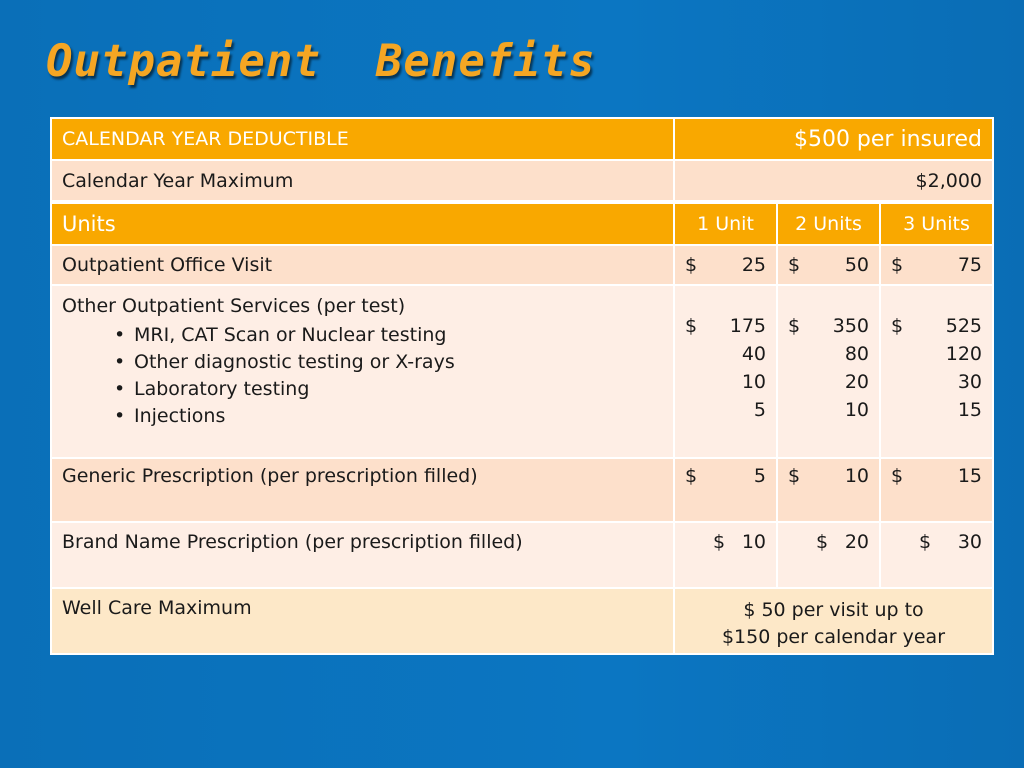  What do you see at coordinates (856, 542) in the screenshot?
I see `brand-rx-col2: 20` at bounding box center [856, 542].